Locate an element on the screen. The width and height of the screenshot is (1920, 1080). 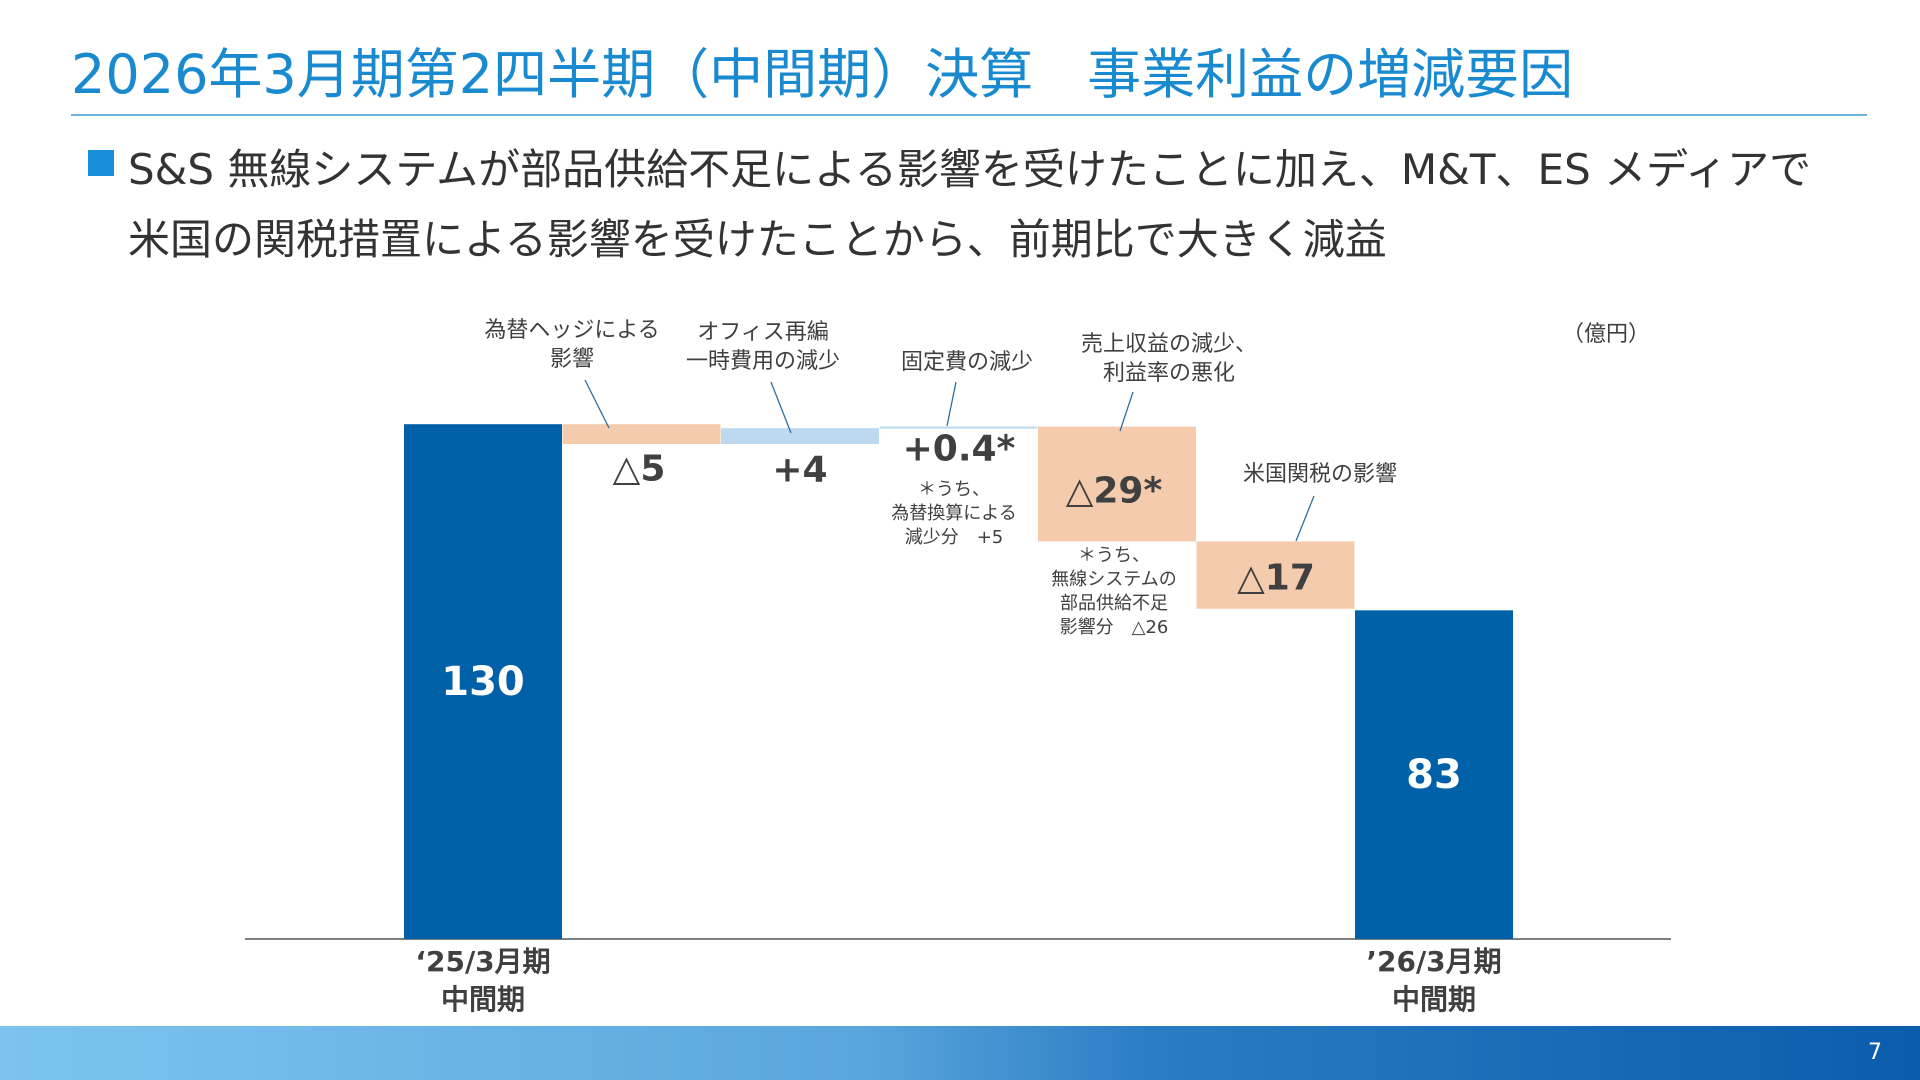
annotation-label: 売上収益の減少、 利益率の悪化 is located at coordinates (1169, 359).